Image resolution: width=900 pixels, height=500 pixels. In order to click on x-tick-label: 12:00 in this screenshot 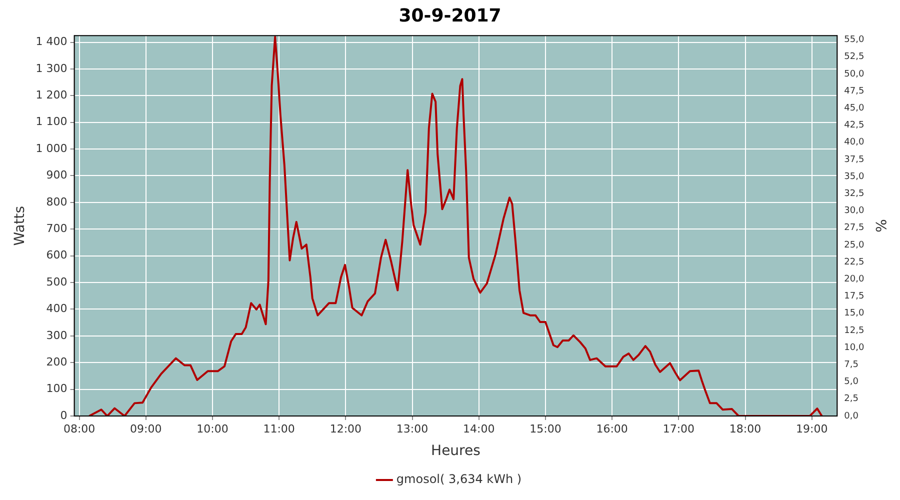, I will do `click(346, 429)`.